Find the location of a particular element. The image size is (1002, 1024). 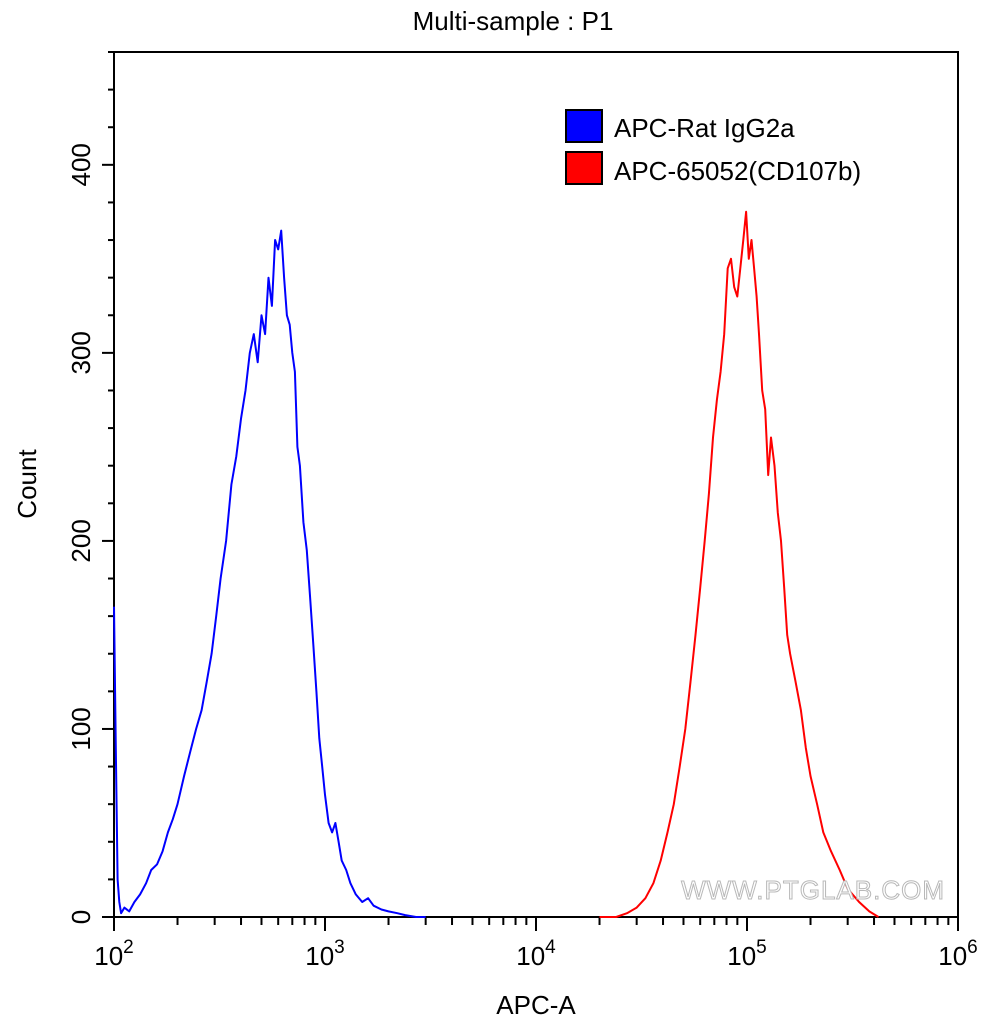

legend-label-series-1: APC-65052(CD107b) is located at coordinates (737, 171).